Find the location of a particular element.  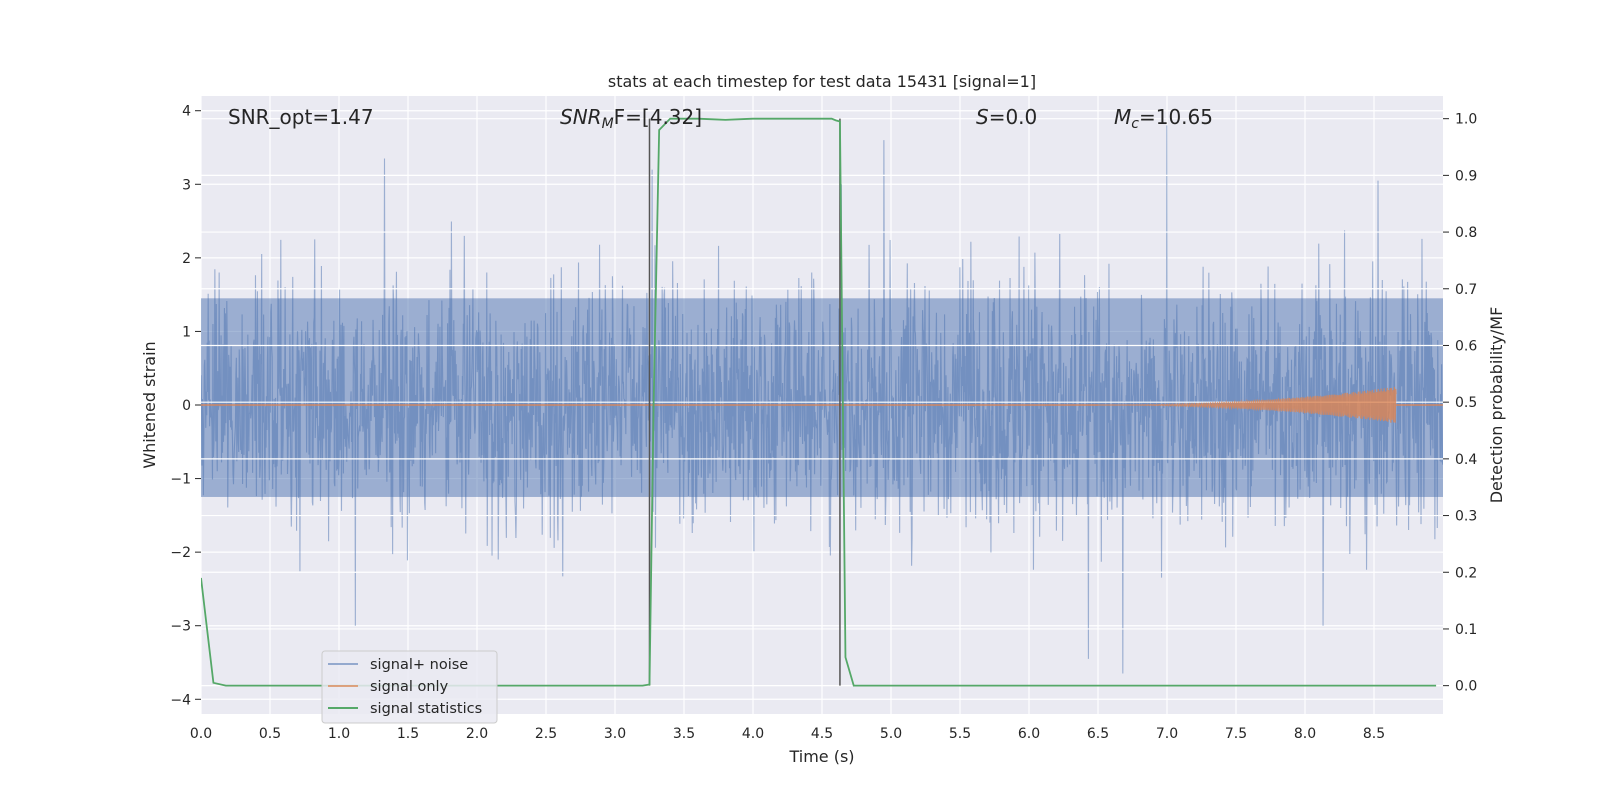

x-tick-label: 1.5 is located at coordinates (408, 734).